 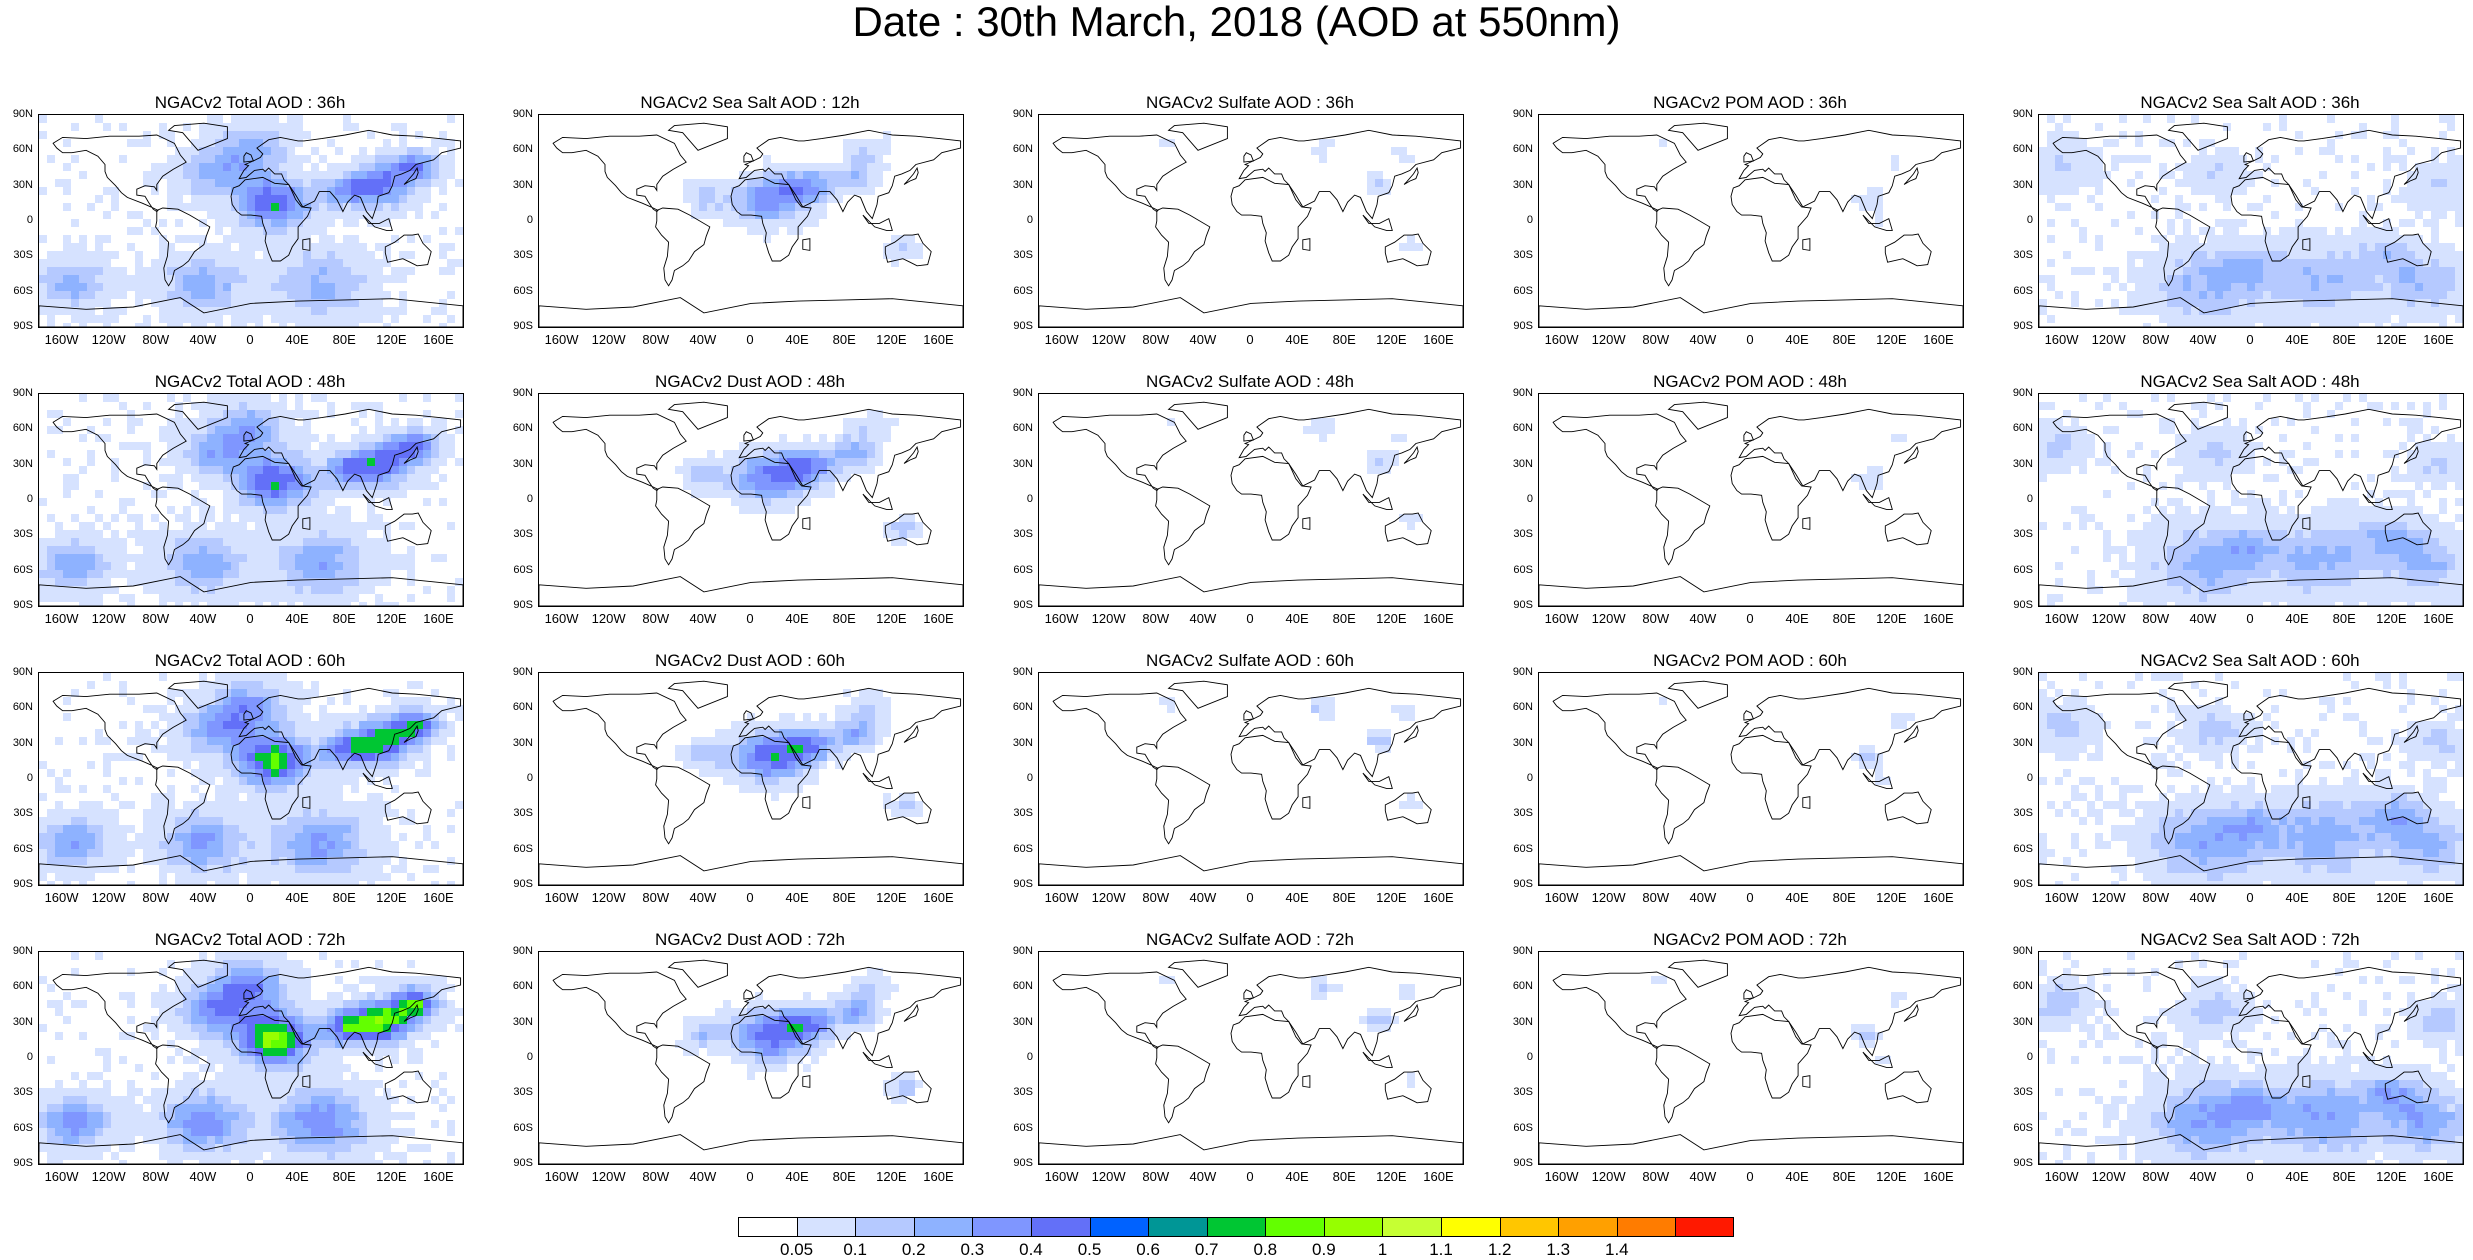 What do you see at coordinates (1022, 463) in the screenshot?
I see `lat-tick-label: 30N` at bounding box center [1022, 463].